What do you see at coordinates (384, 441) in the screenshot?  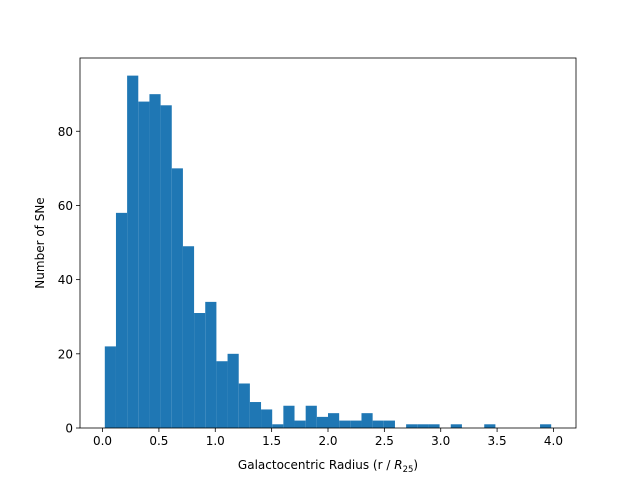 I see `x-tick-label: 2.5` at bounding box center [384, 441].